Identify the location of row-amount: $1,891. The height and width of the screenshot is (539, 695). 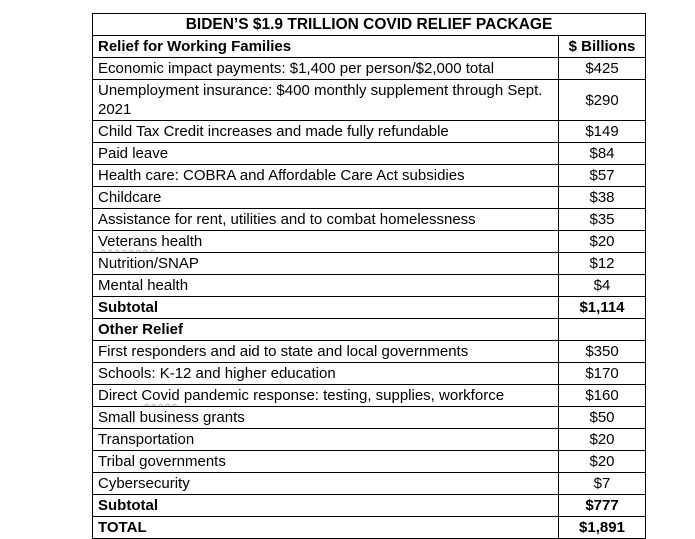
(602, 527).